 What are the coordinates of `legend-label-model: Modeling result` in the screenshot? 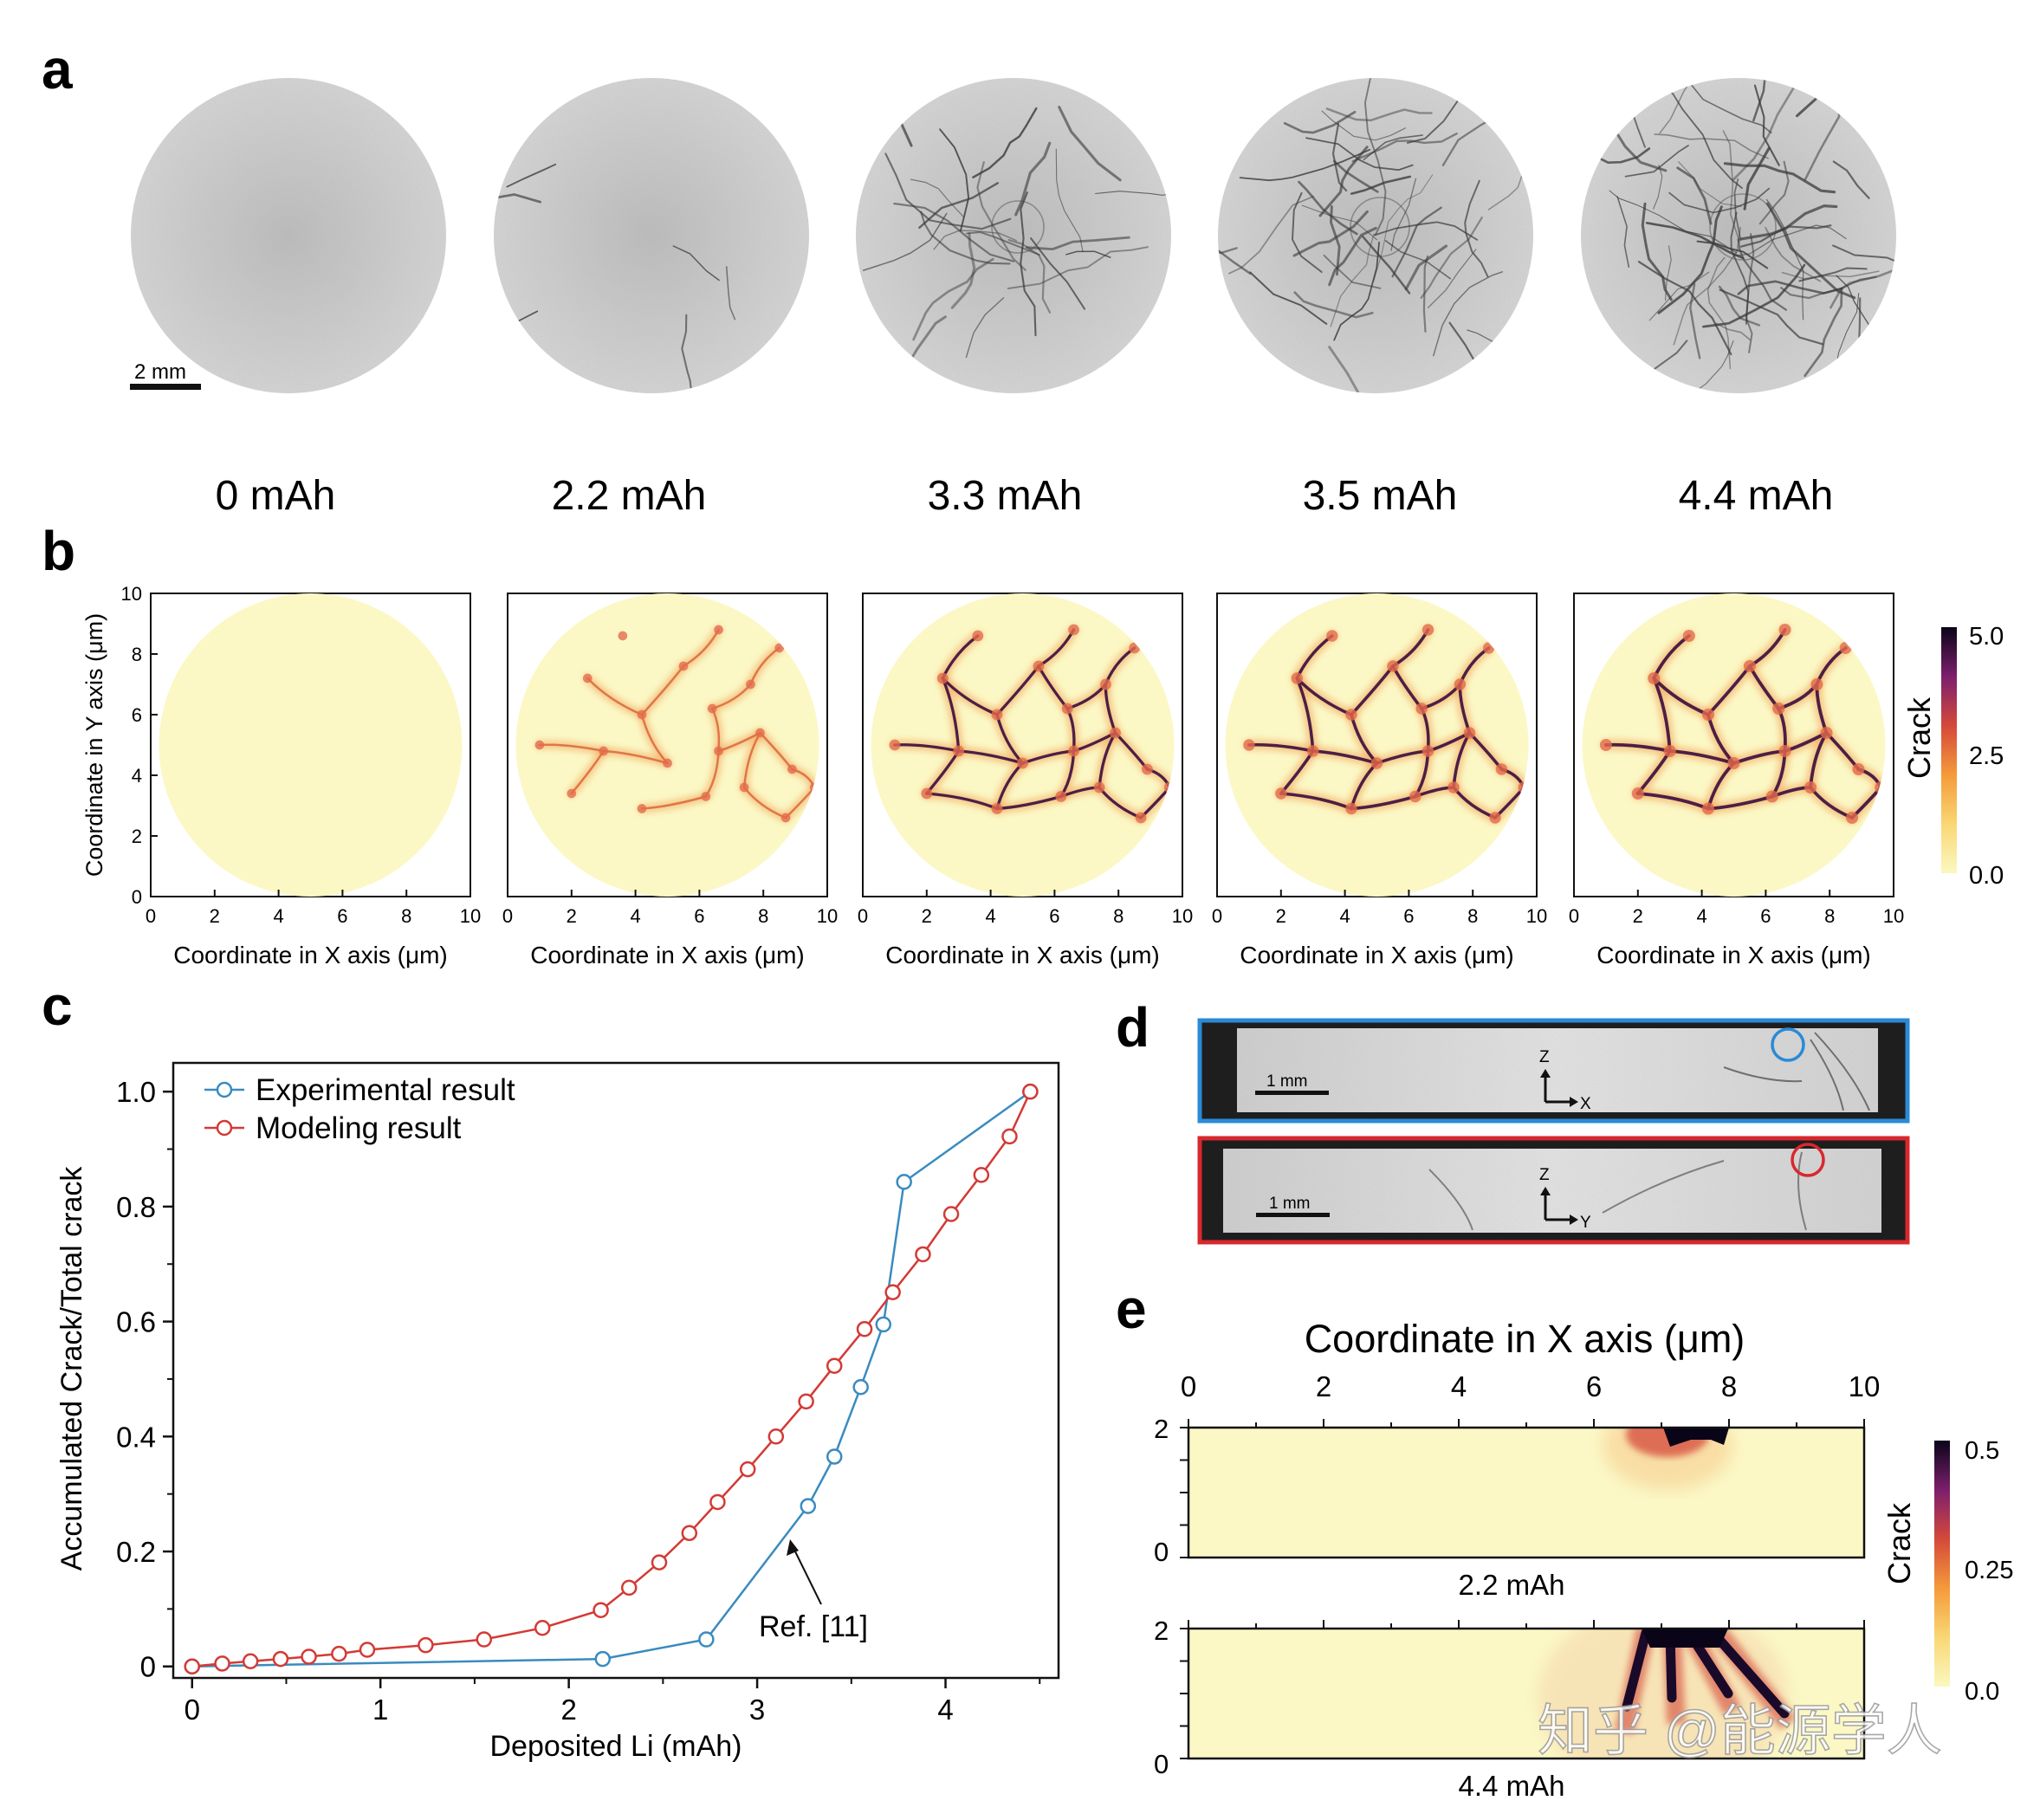 It's located at (359, 1128).